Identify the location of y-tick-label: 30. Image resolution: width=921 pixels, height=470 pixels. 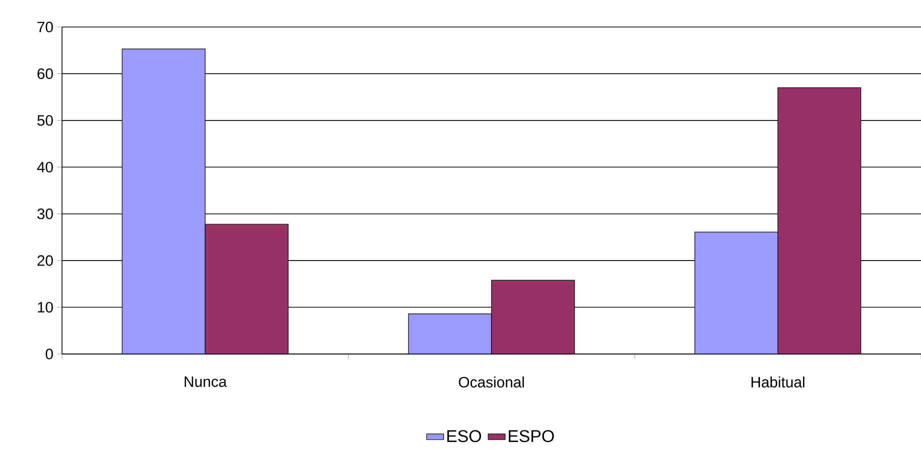
(45, 214).